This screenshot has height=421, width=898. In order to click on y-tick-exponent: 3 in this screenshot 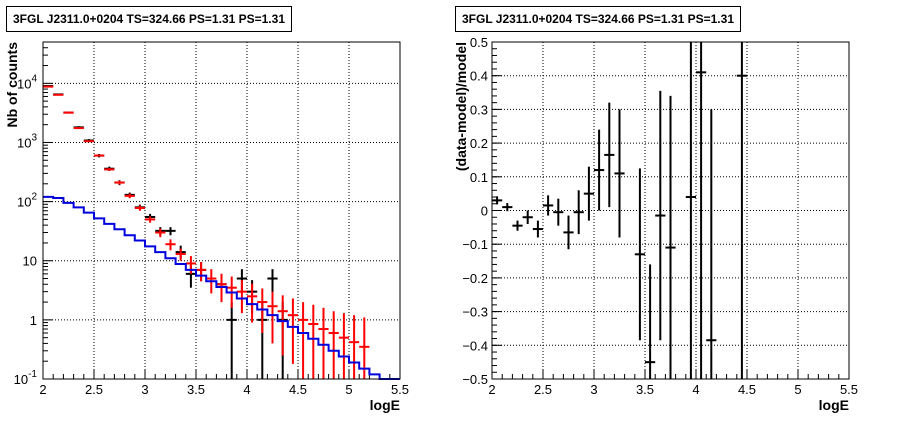, I will do `click(34, 137)`.